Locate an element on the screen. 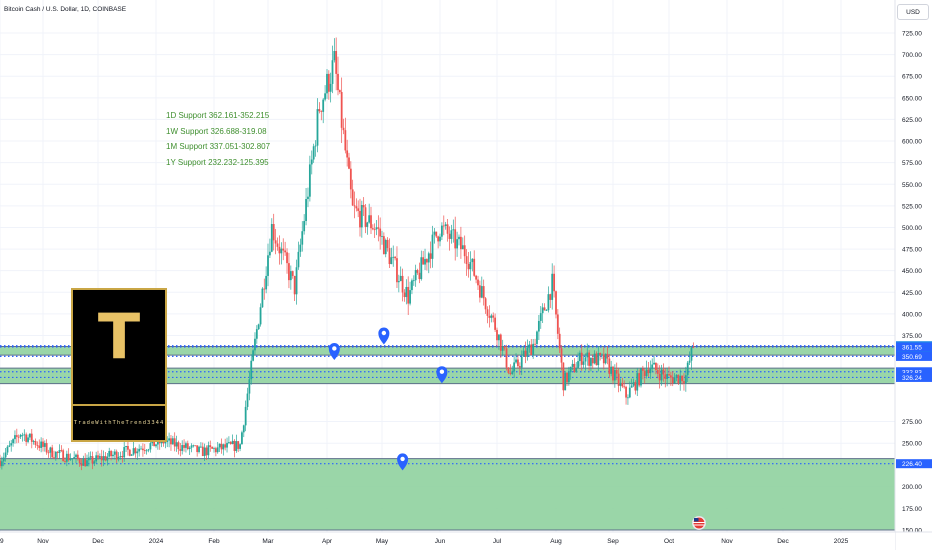 This screenshot has height=550, width=932. support-level-1m: 1M Support 337.051-302.807 is located at coordinates (218, 146).